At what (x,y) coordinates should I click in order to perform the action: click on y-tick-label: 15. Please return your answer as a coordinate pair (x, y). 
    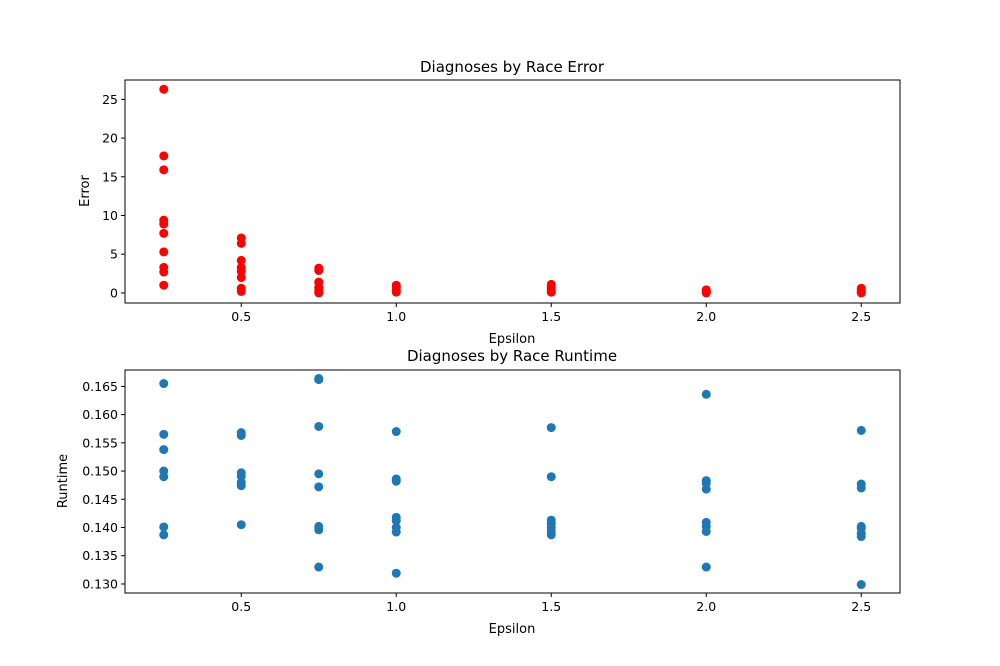
    Looking at the image, I should click on (110, 176).